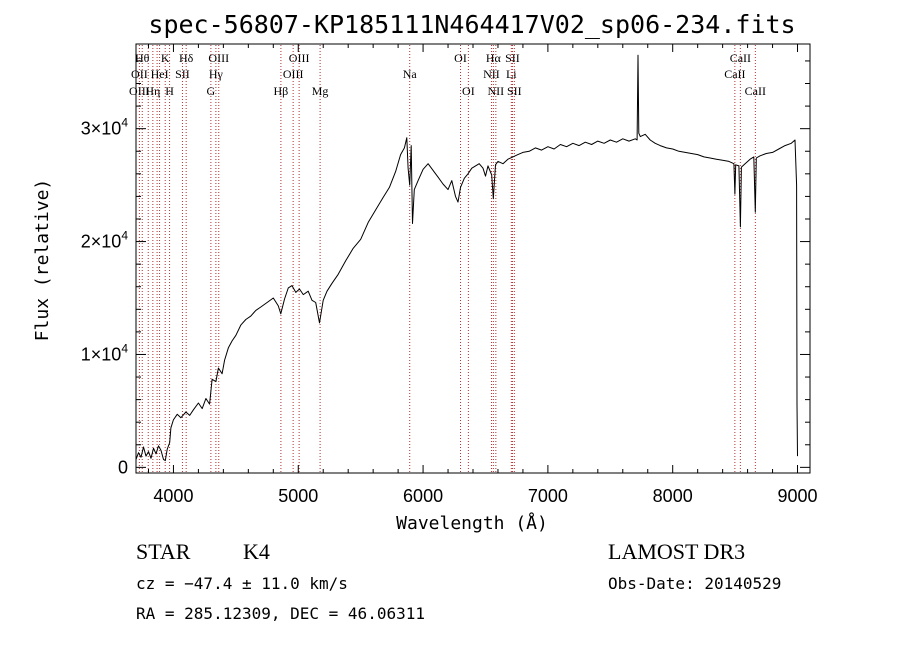  What do you see at coordinates (256, 551) in the screenshot?
I see `spectral-subclass: K4` at bounding box center [256, 551].